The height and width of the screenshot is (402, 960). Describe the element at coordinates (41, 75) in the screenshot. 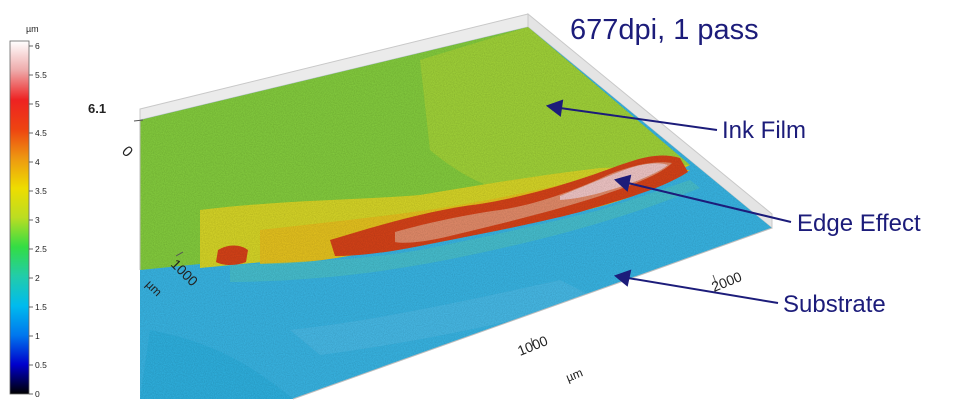

I see `colorbar-tick-label: 5.5` at that location.